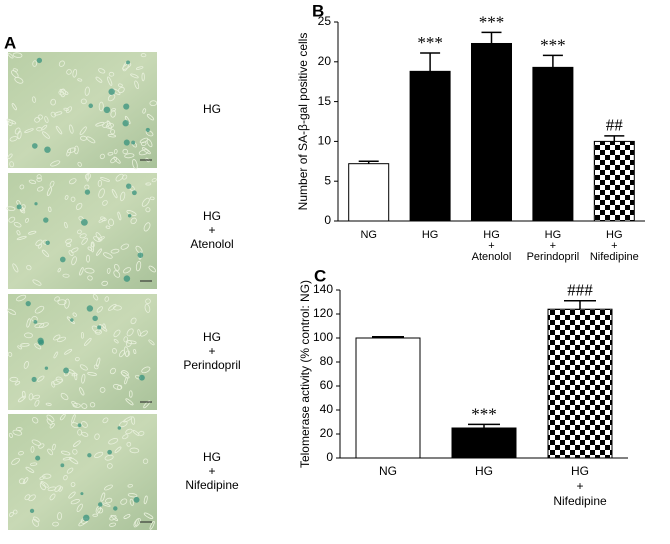 The image size is (670, 544). Describe the element at coordinates (325, 141) in the screenshot. I see `y-tick-label: 10` at that location.